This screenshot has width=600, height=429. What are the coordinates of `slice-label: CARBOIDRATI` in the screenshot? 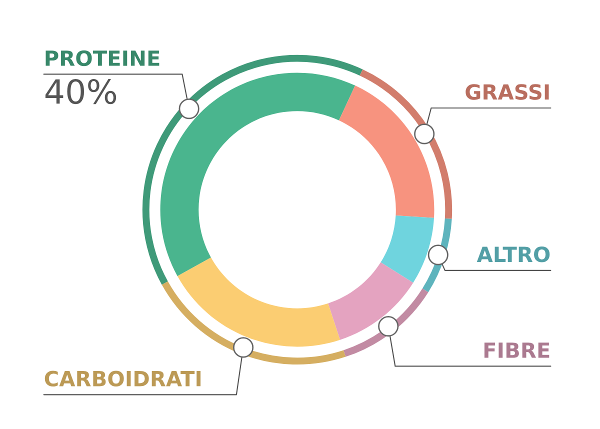 It's located at (122, 378).